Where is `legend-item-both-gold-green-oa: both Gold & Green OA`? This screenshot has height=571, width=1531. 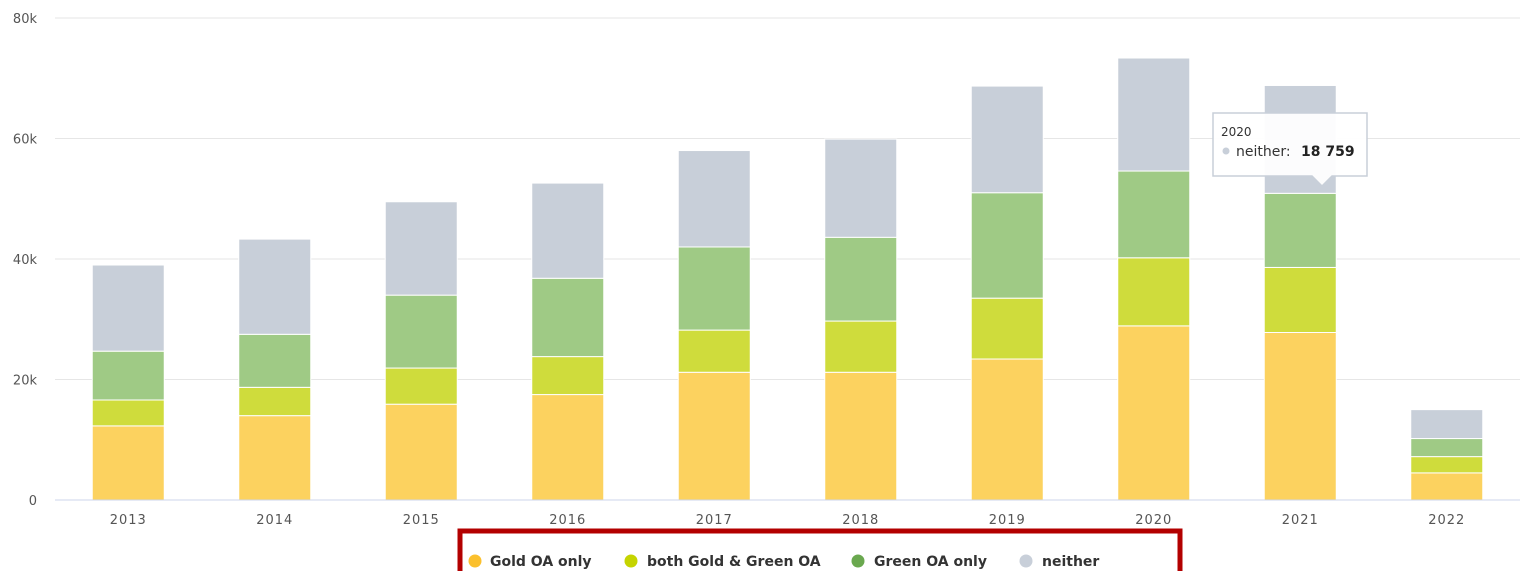 legend-item-both-gold-green-oa: both Gold & Green OA is located at coordinates (722, 562).